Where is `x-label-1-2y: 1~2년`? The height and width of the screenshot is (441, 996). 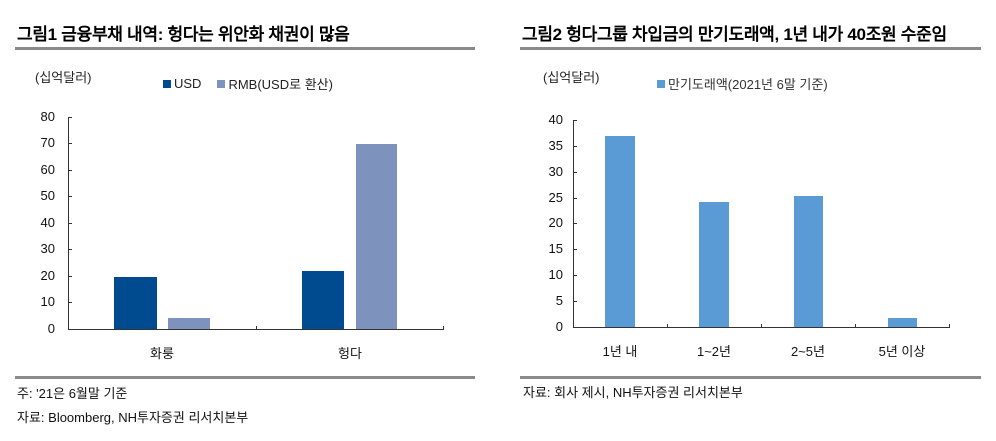 x-label-1-2y: 1~2년 is located at coordinates (713, 351).